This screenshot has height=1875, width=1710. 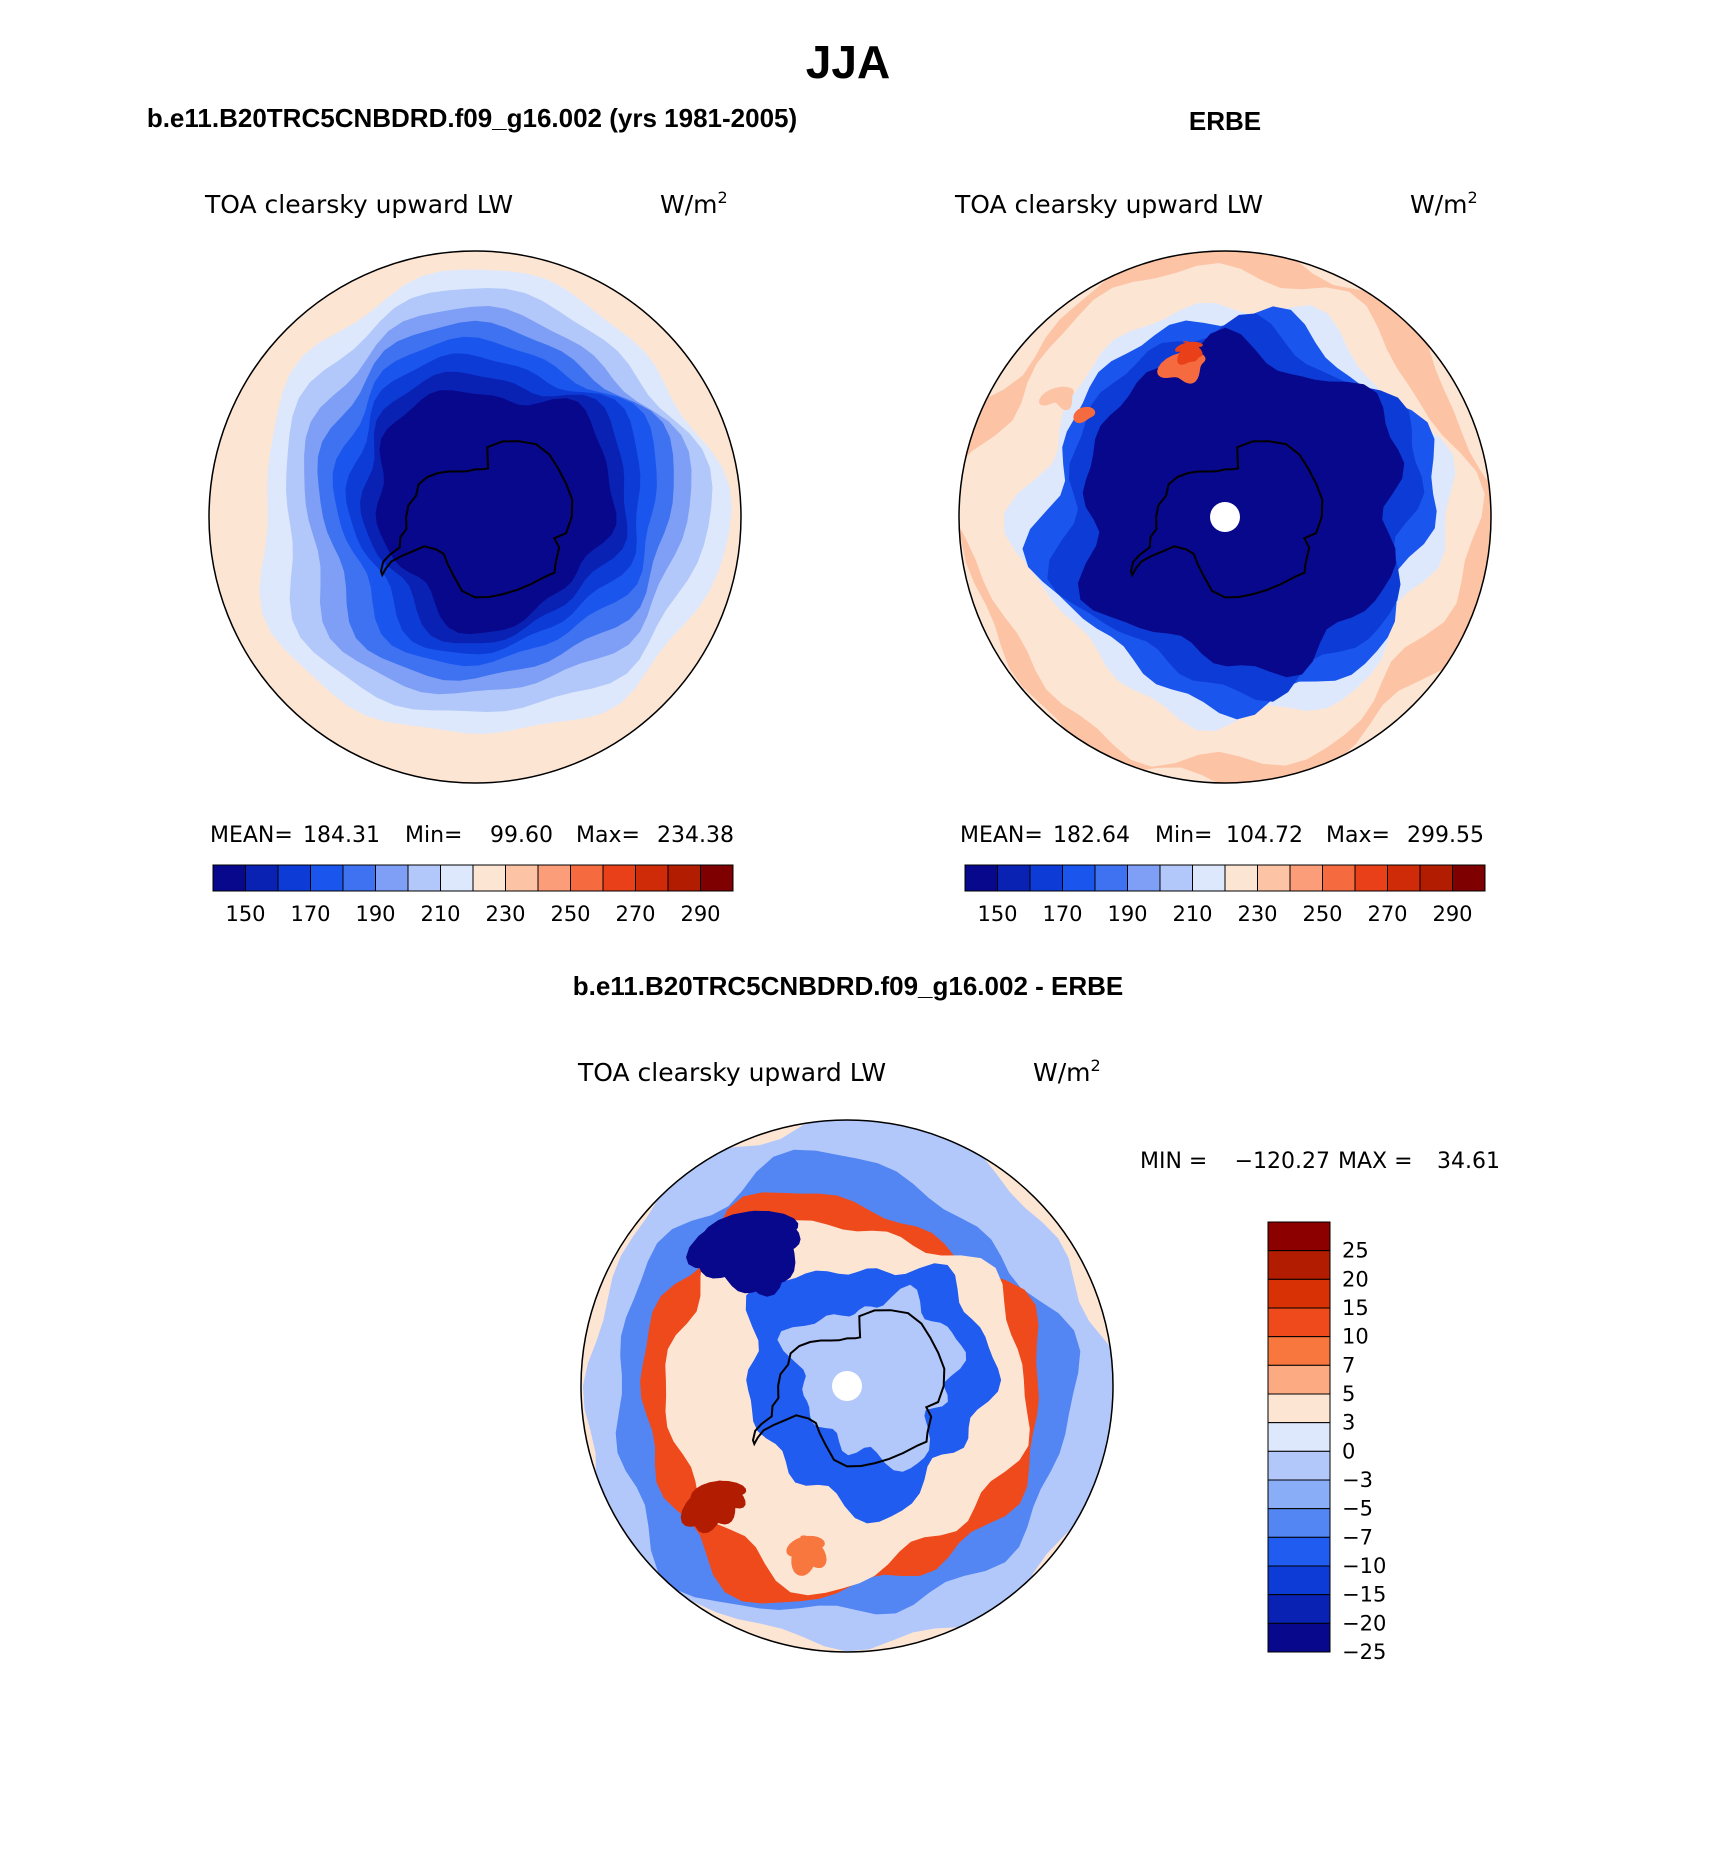 What do you see at coordinates (1355, 1308) in the screenshot?
I see `diff-colorbar-tick-label: 15` at bounding box center [1355, 1308].